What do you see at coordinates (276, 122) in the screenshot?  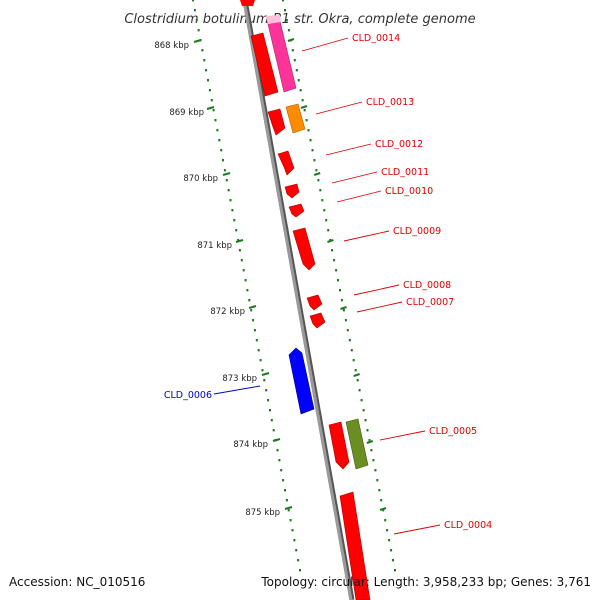 I see `gene-cld-0013-a` at bounding box center [276, 122].